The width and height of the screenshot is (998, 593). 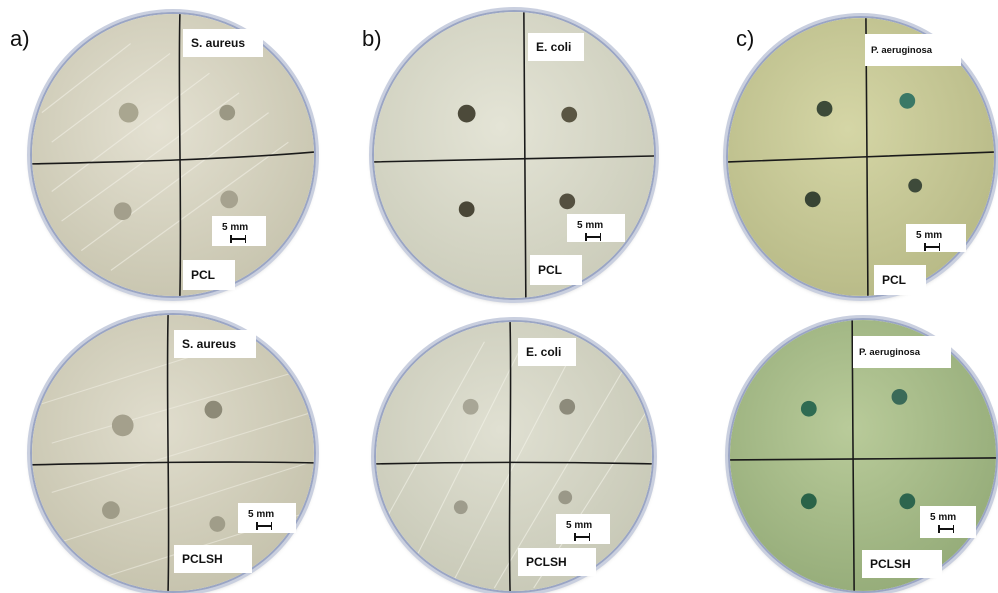 I want to click on petri-dish-b-bottom, so click(x=514, y=456).